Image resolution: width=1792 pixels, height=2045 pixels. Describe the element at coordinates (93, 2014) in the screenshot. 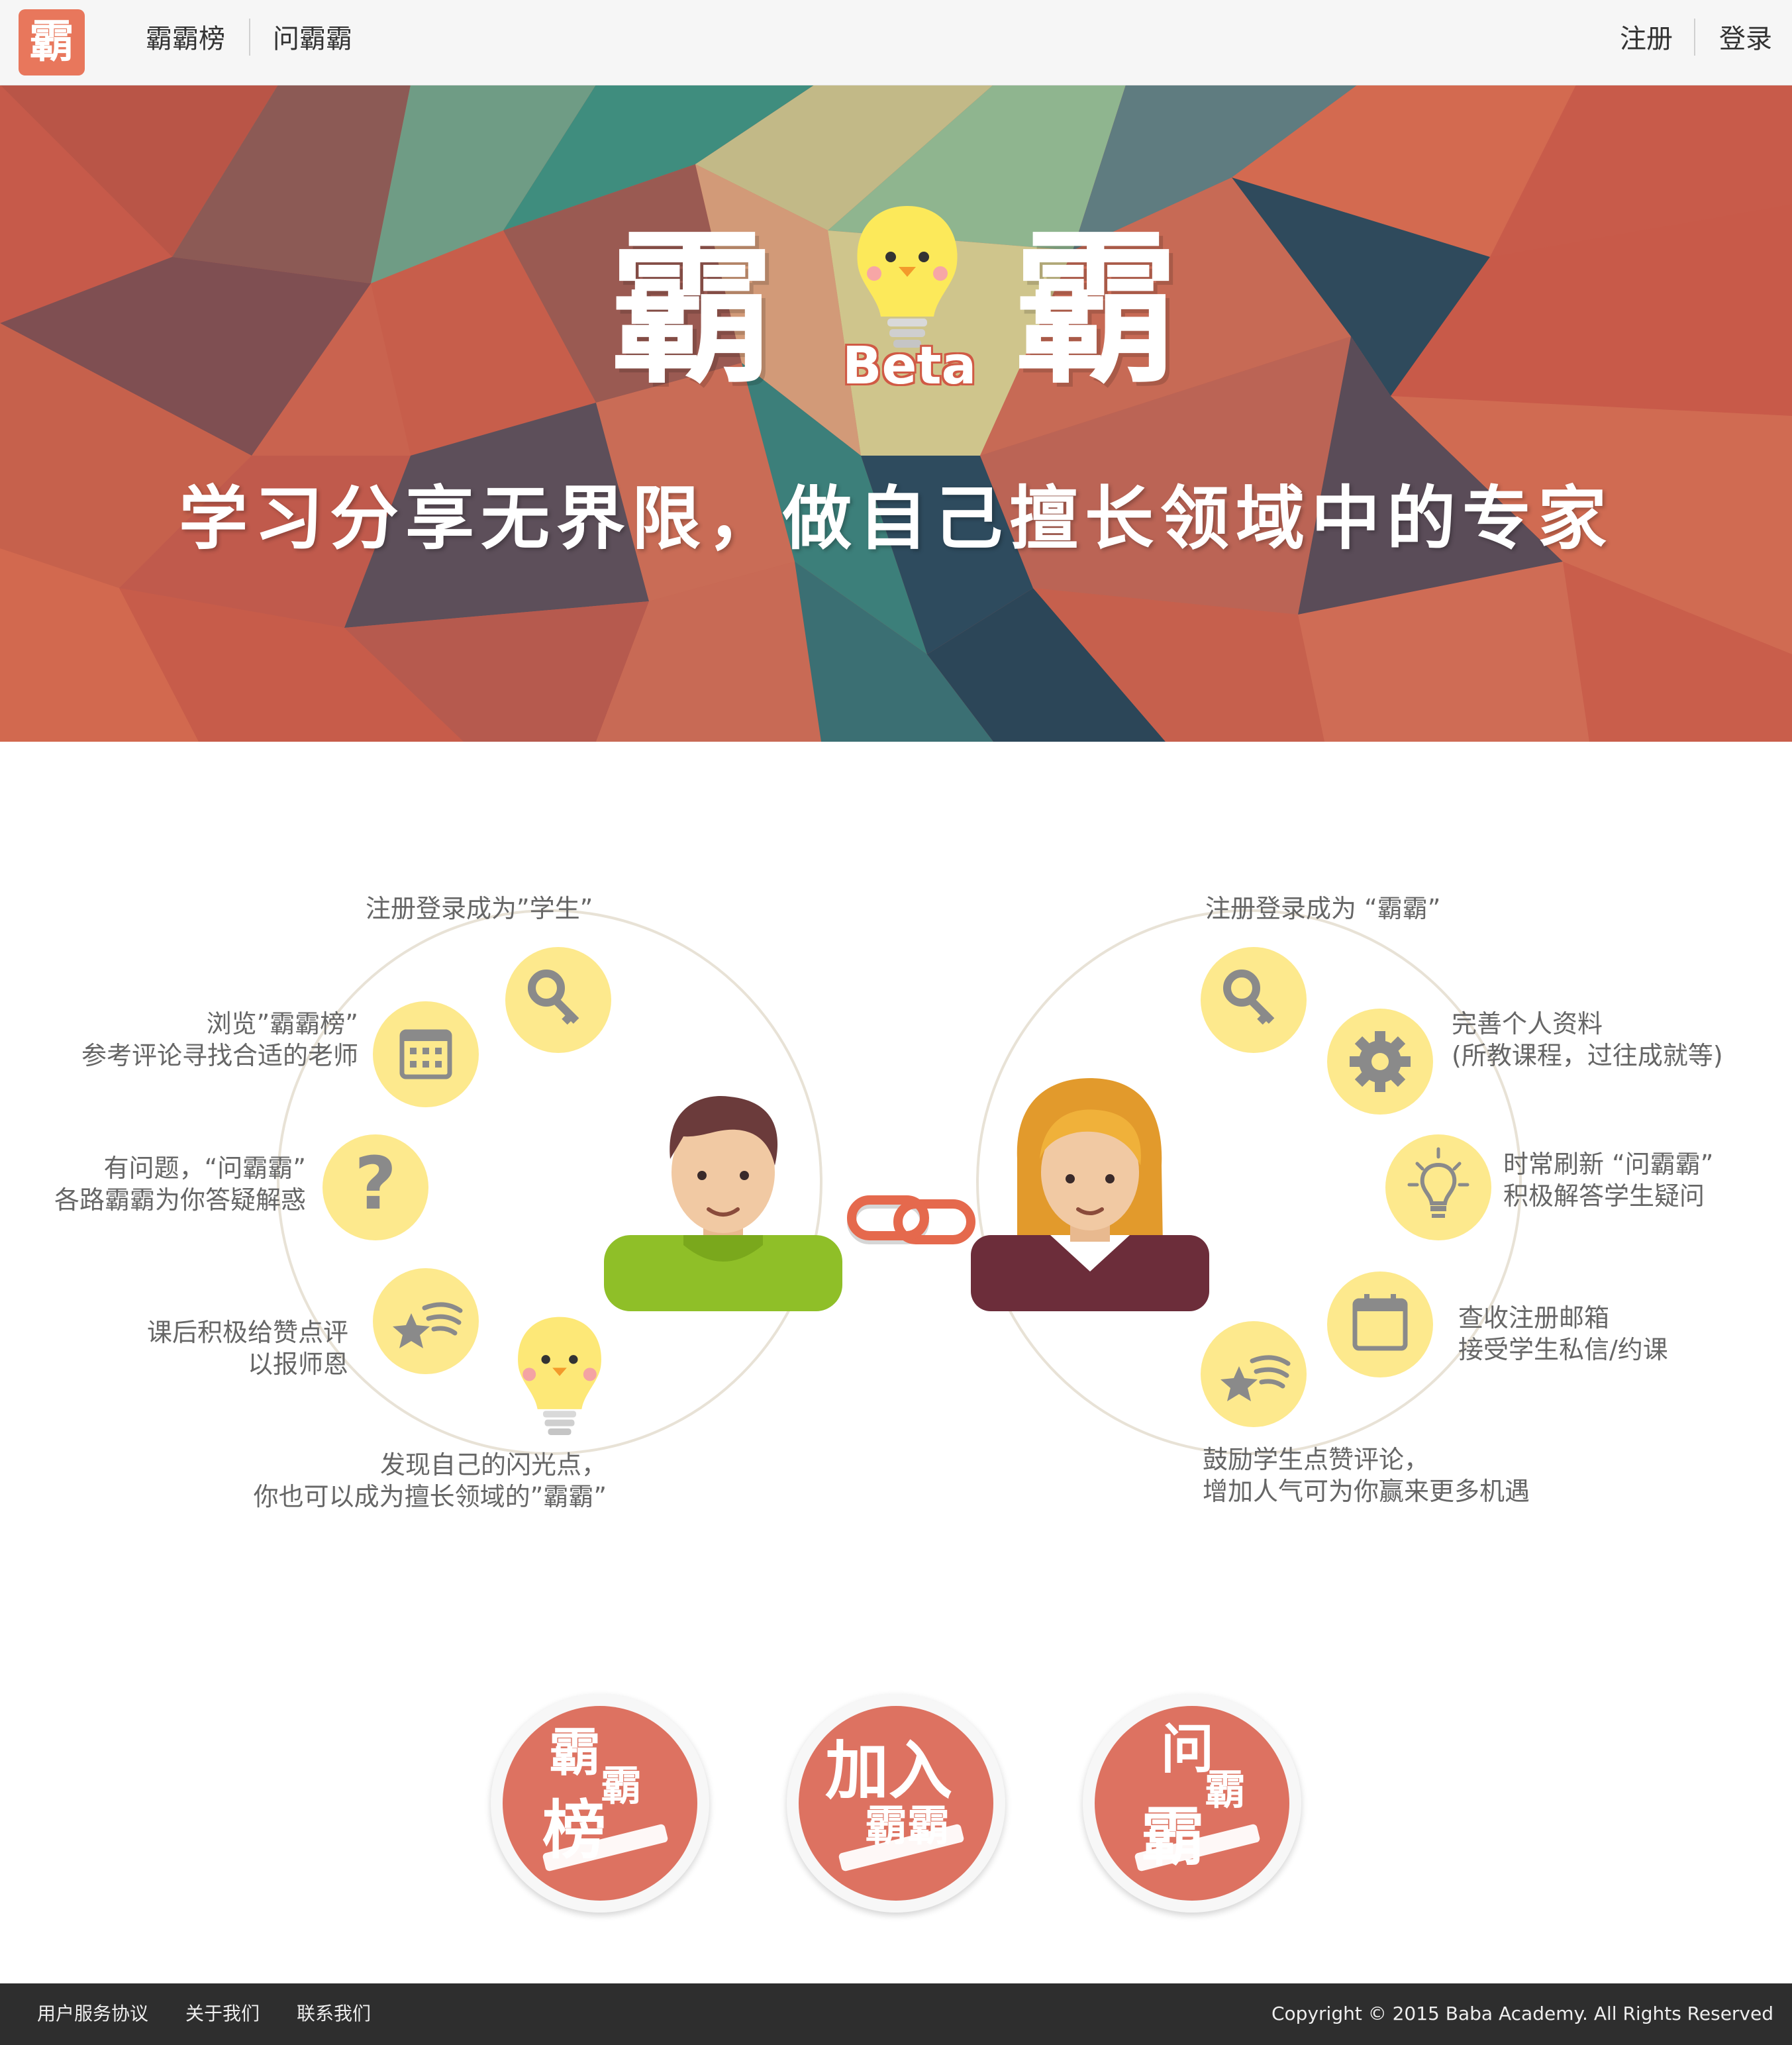

I see `footer-link-terms: 用户服务协议` at that location.